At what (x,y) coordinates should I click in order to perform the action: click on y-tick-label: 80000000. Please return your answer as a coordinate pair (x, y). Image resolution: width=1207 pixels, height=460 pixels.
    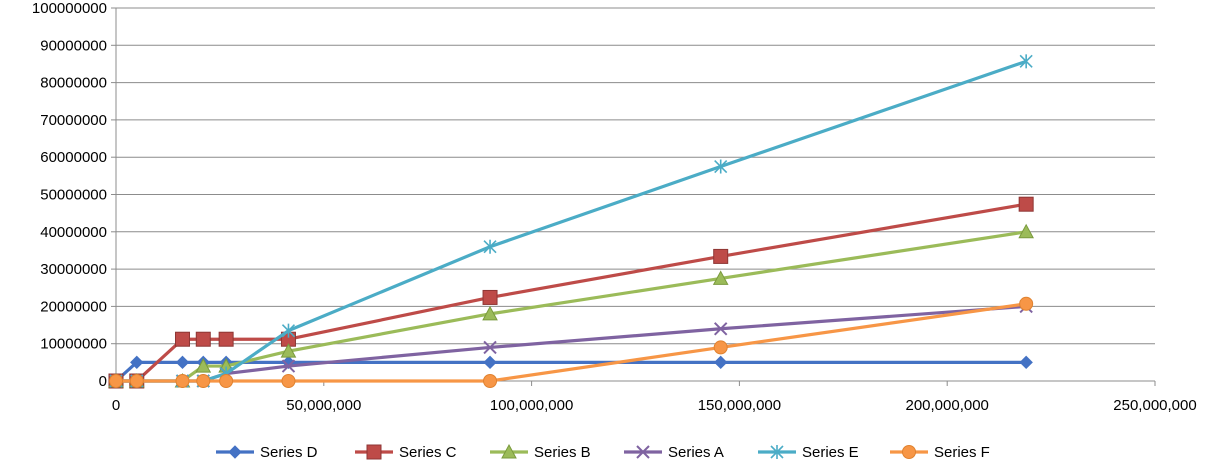
    Looking at the image, I should click on (73, 83).